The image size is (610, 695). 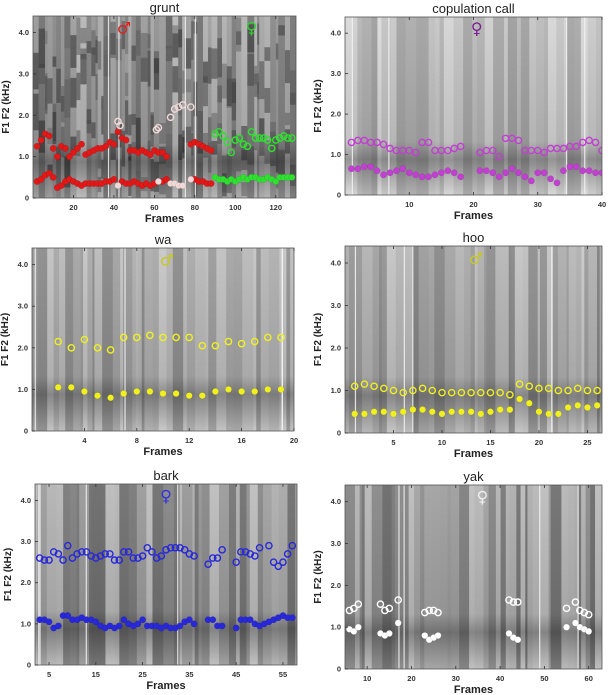 I want to click on x-tick-label: 100, so click(x=235, y=207).